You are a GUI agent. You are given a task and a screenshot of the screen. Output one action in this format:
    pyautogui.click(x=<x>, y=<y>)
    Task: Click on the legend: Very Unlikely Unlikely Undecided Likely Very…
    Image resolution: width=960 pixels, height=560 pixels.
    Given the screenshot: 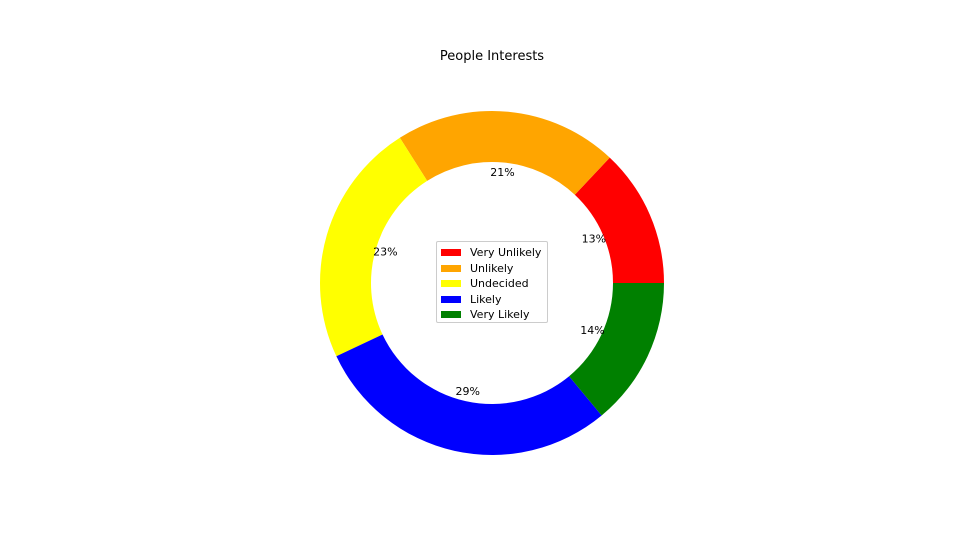 What is the action you would take?
    pyautogui.click(x=492, y=282)
    